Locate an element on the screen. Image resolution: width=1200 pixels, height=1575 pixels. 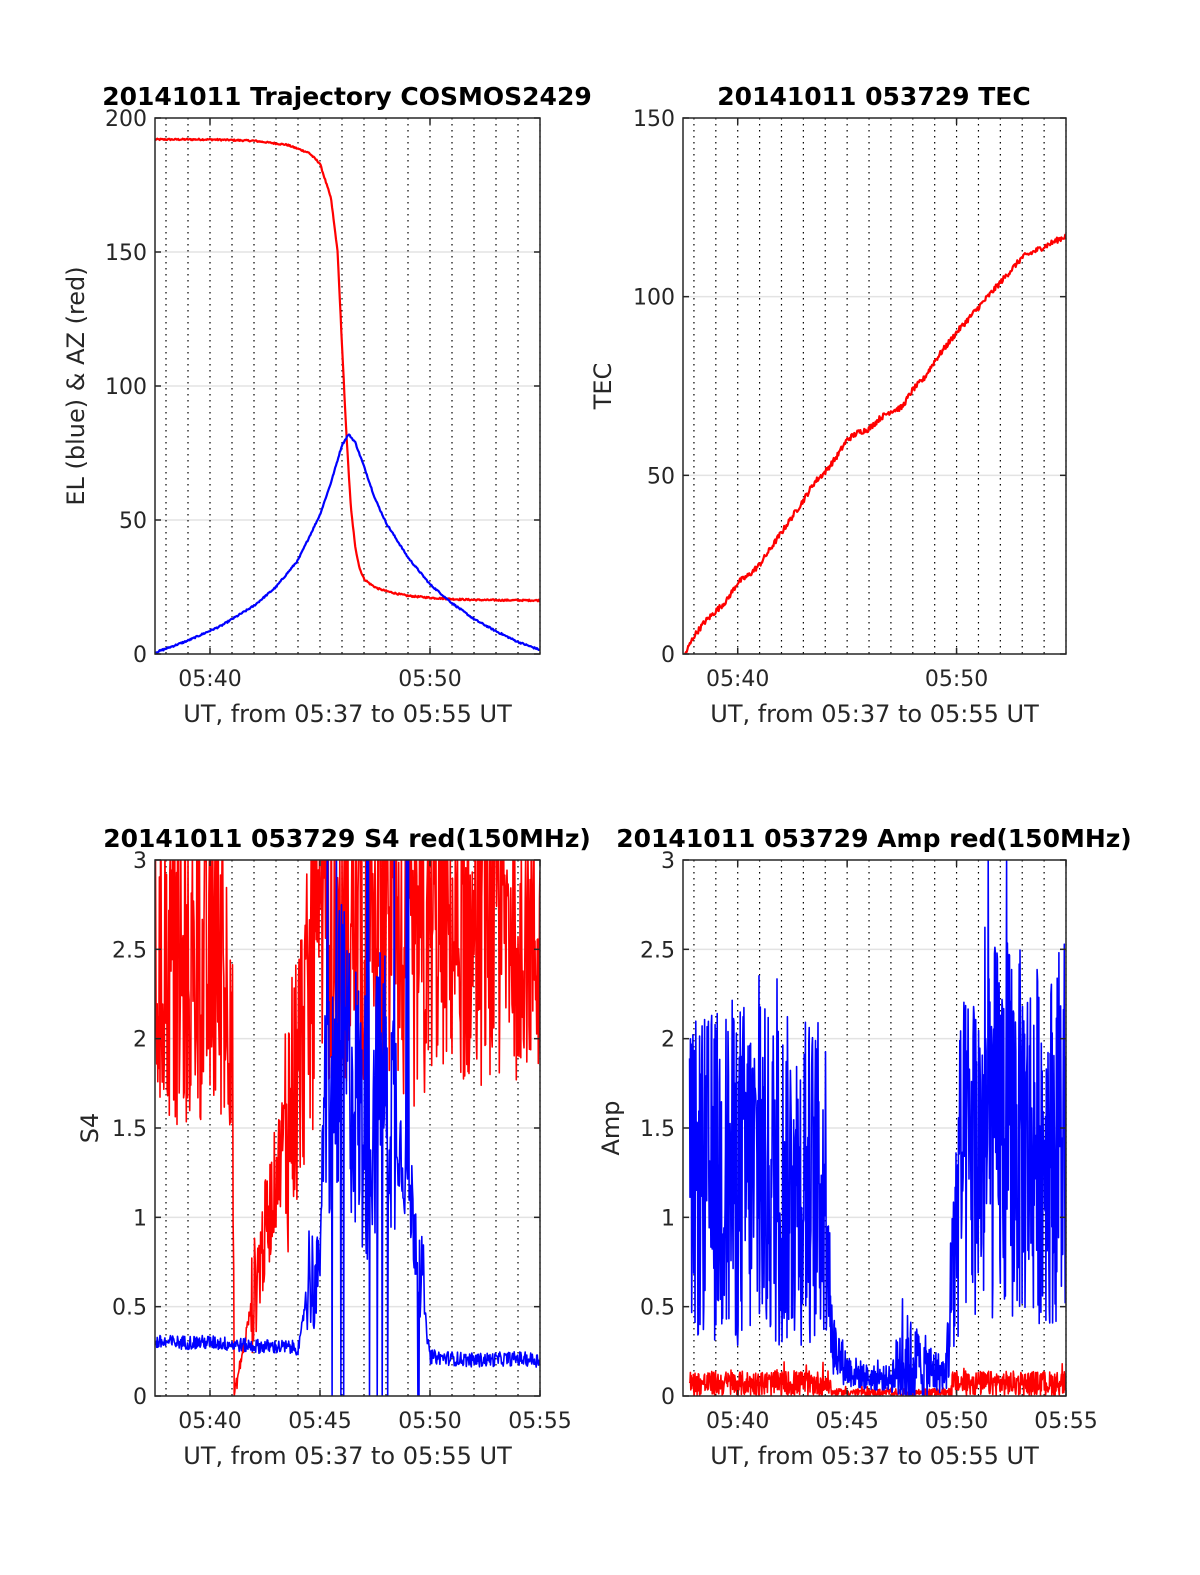
y-axis-label: S4 is located at coordinates (90, 1128).